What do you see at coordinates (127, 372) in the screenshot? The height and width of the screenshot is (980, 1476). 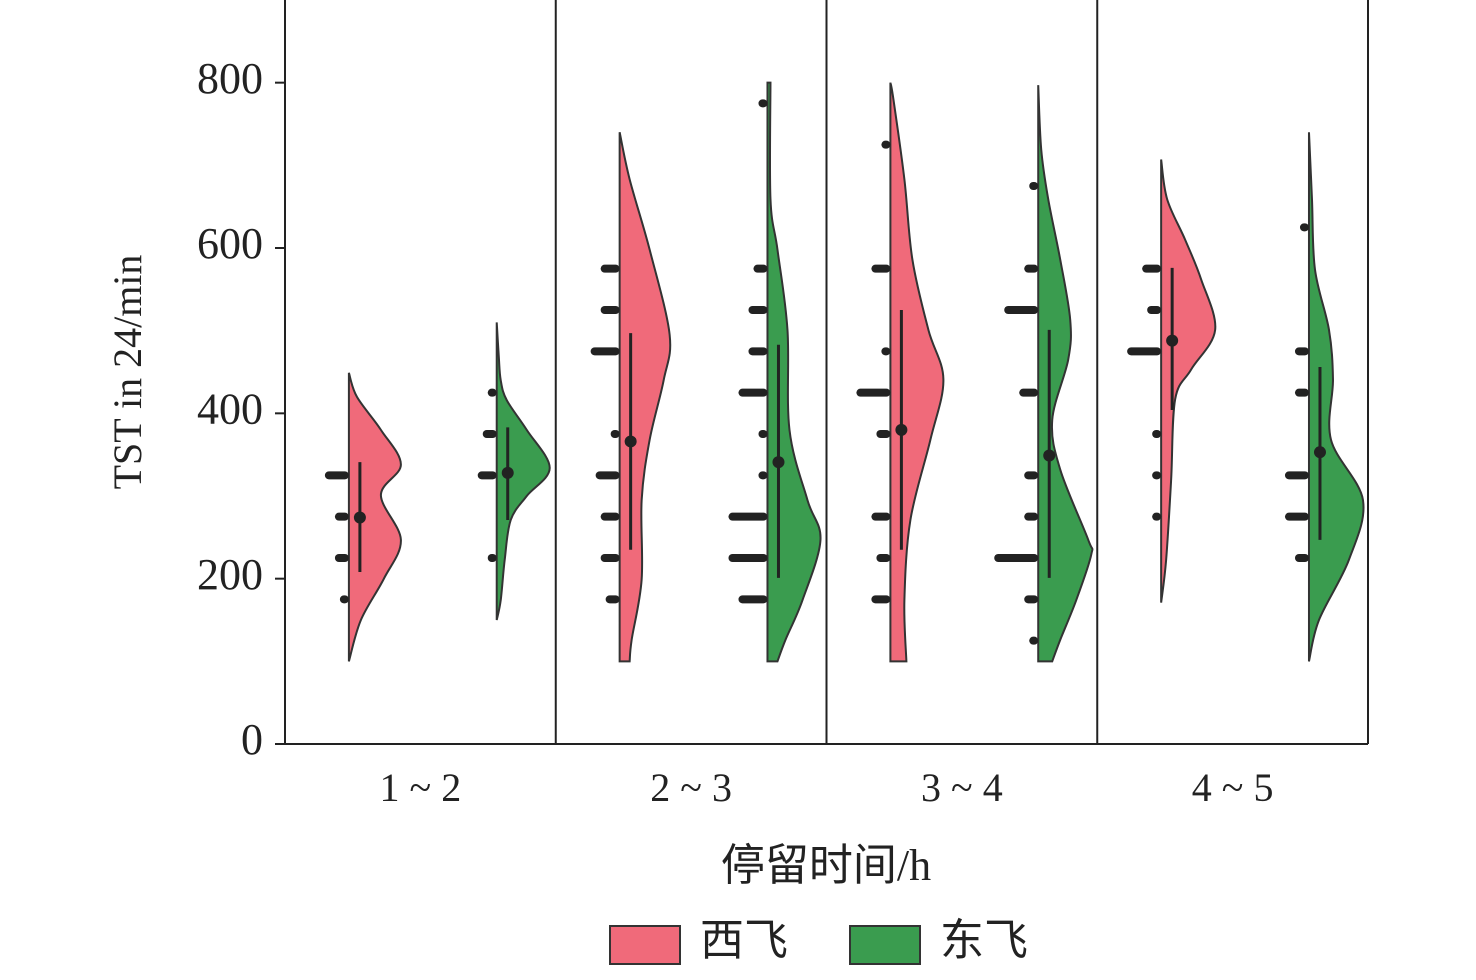 I see `y-axis-label: TST in 24/min` at bounding box center [127, 372].